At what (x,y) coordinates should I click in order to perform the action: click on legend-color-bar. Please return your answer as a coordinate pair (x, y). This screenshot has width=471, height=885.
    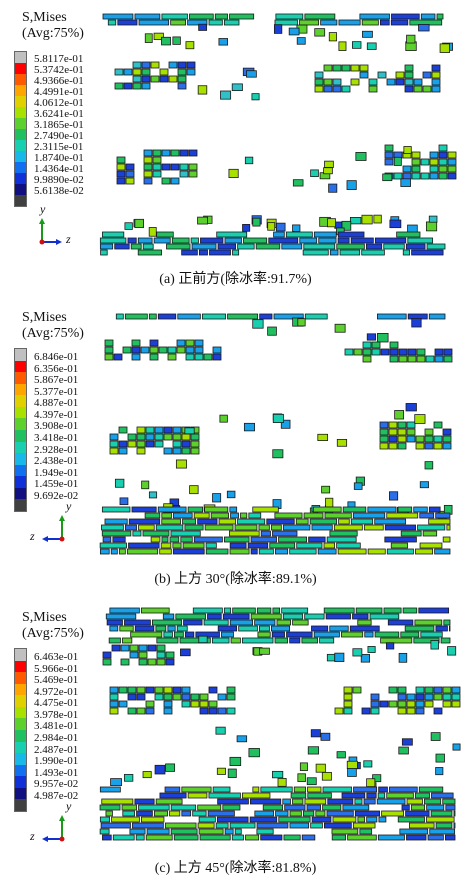
    Looking at the image, I should click on (20, 730).